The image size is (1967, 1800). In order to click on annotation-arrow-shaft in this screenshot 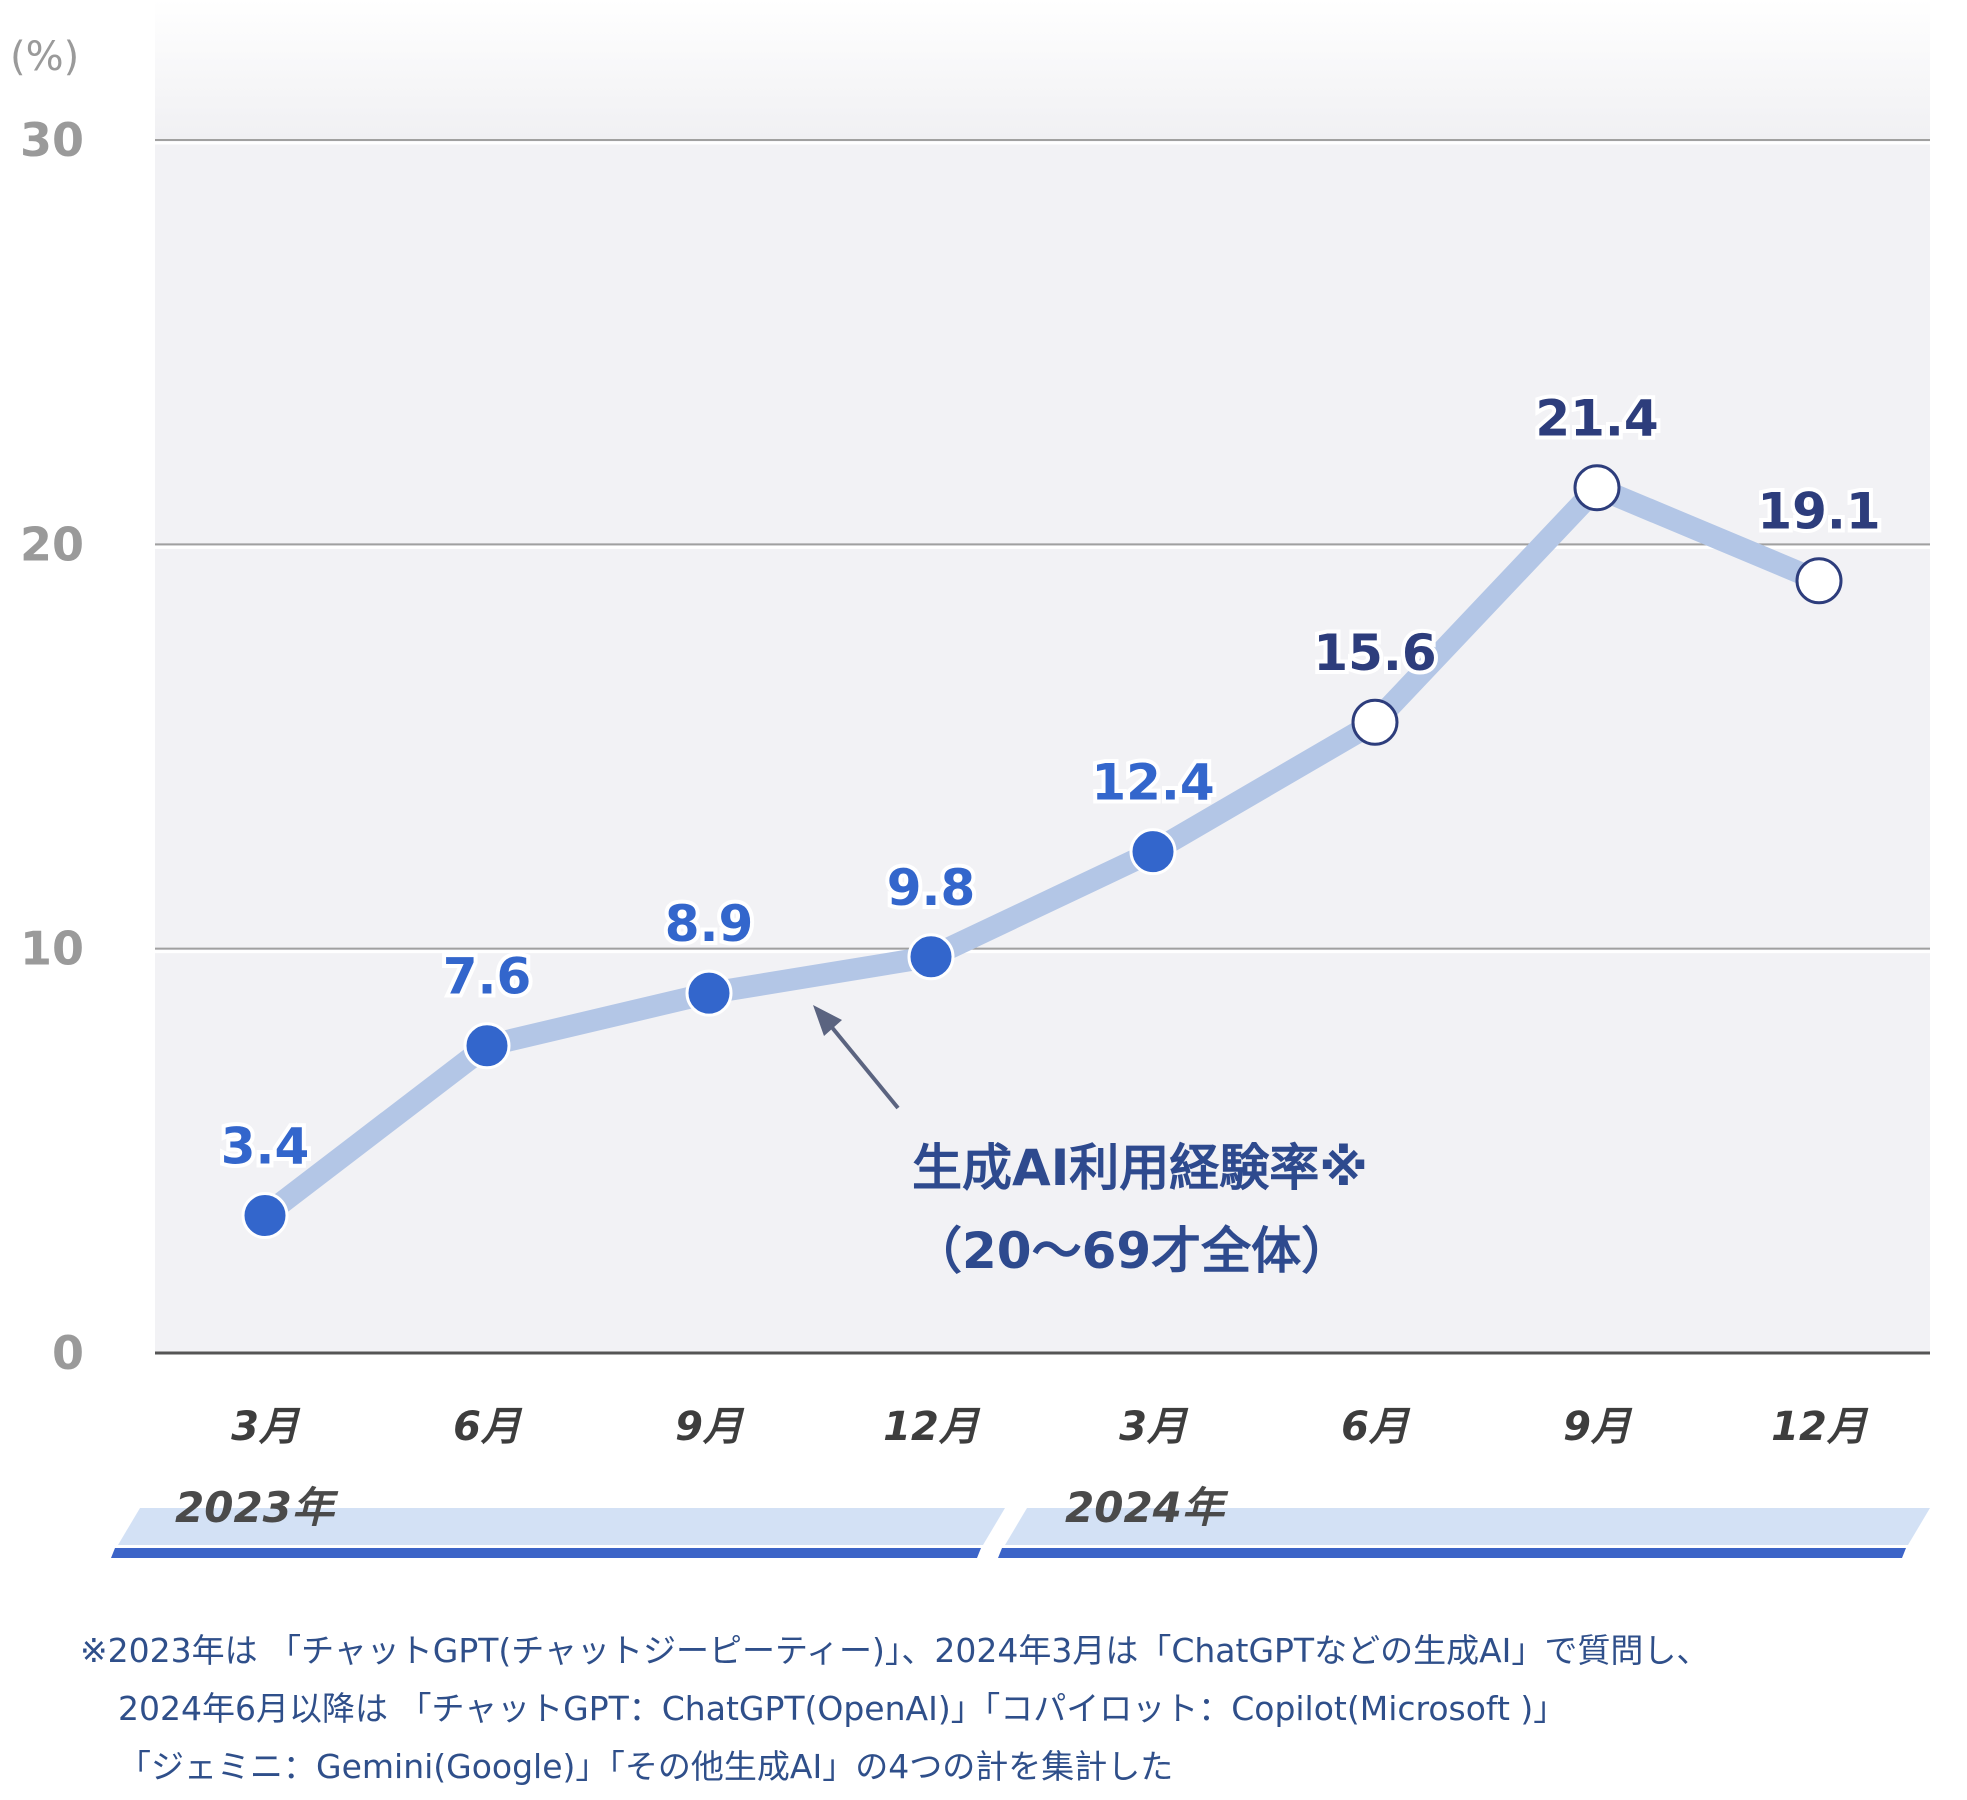, I will do `click(864, 1066)`.